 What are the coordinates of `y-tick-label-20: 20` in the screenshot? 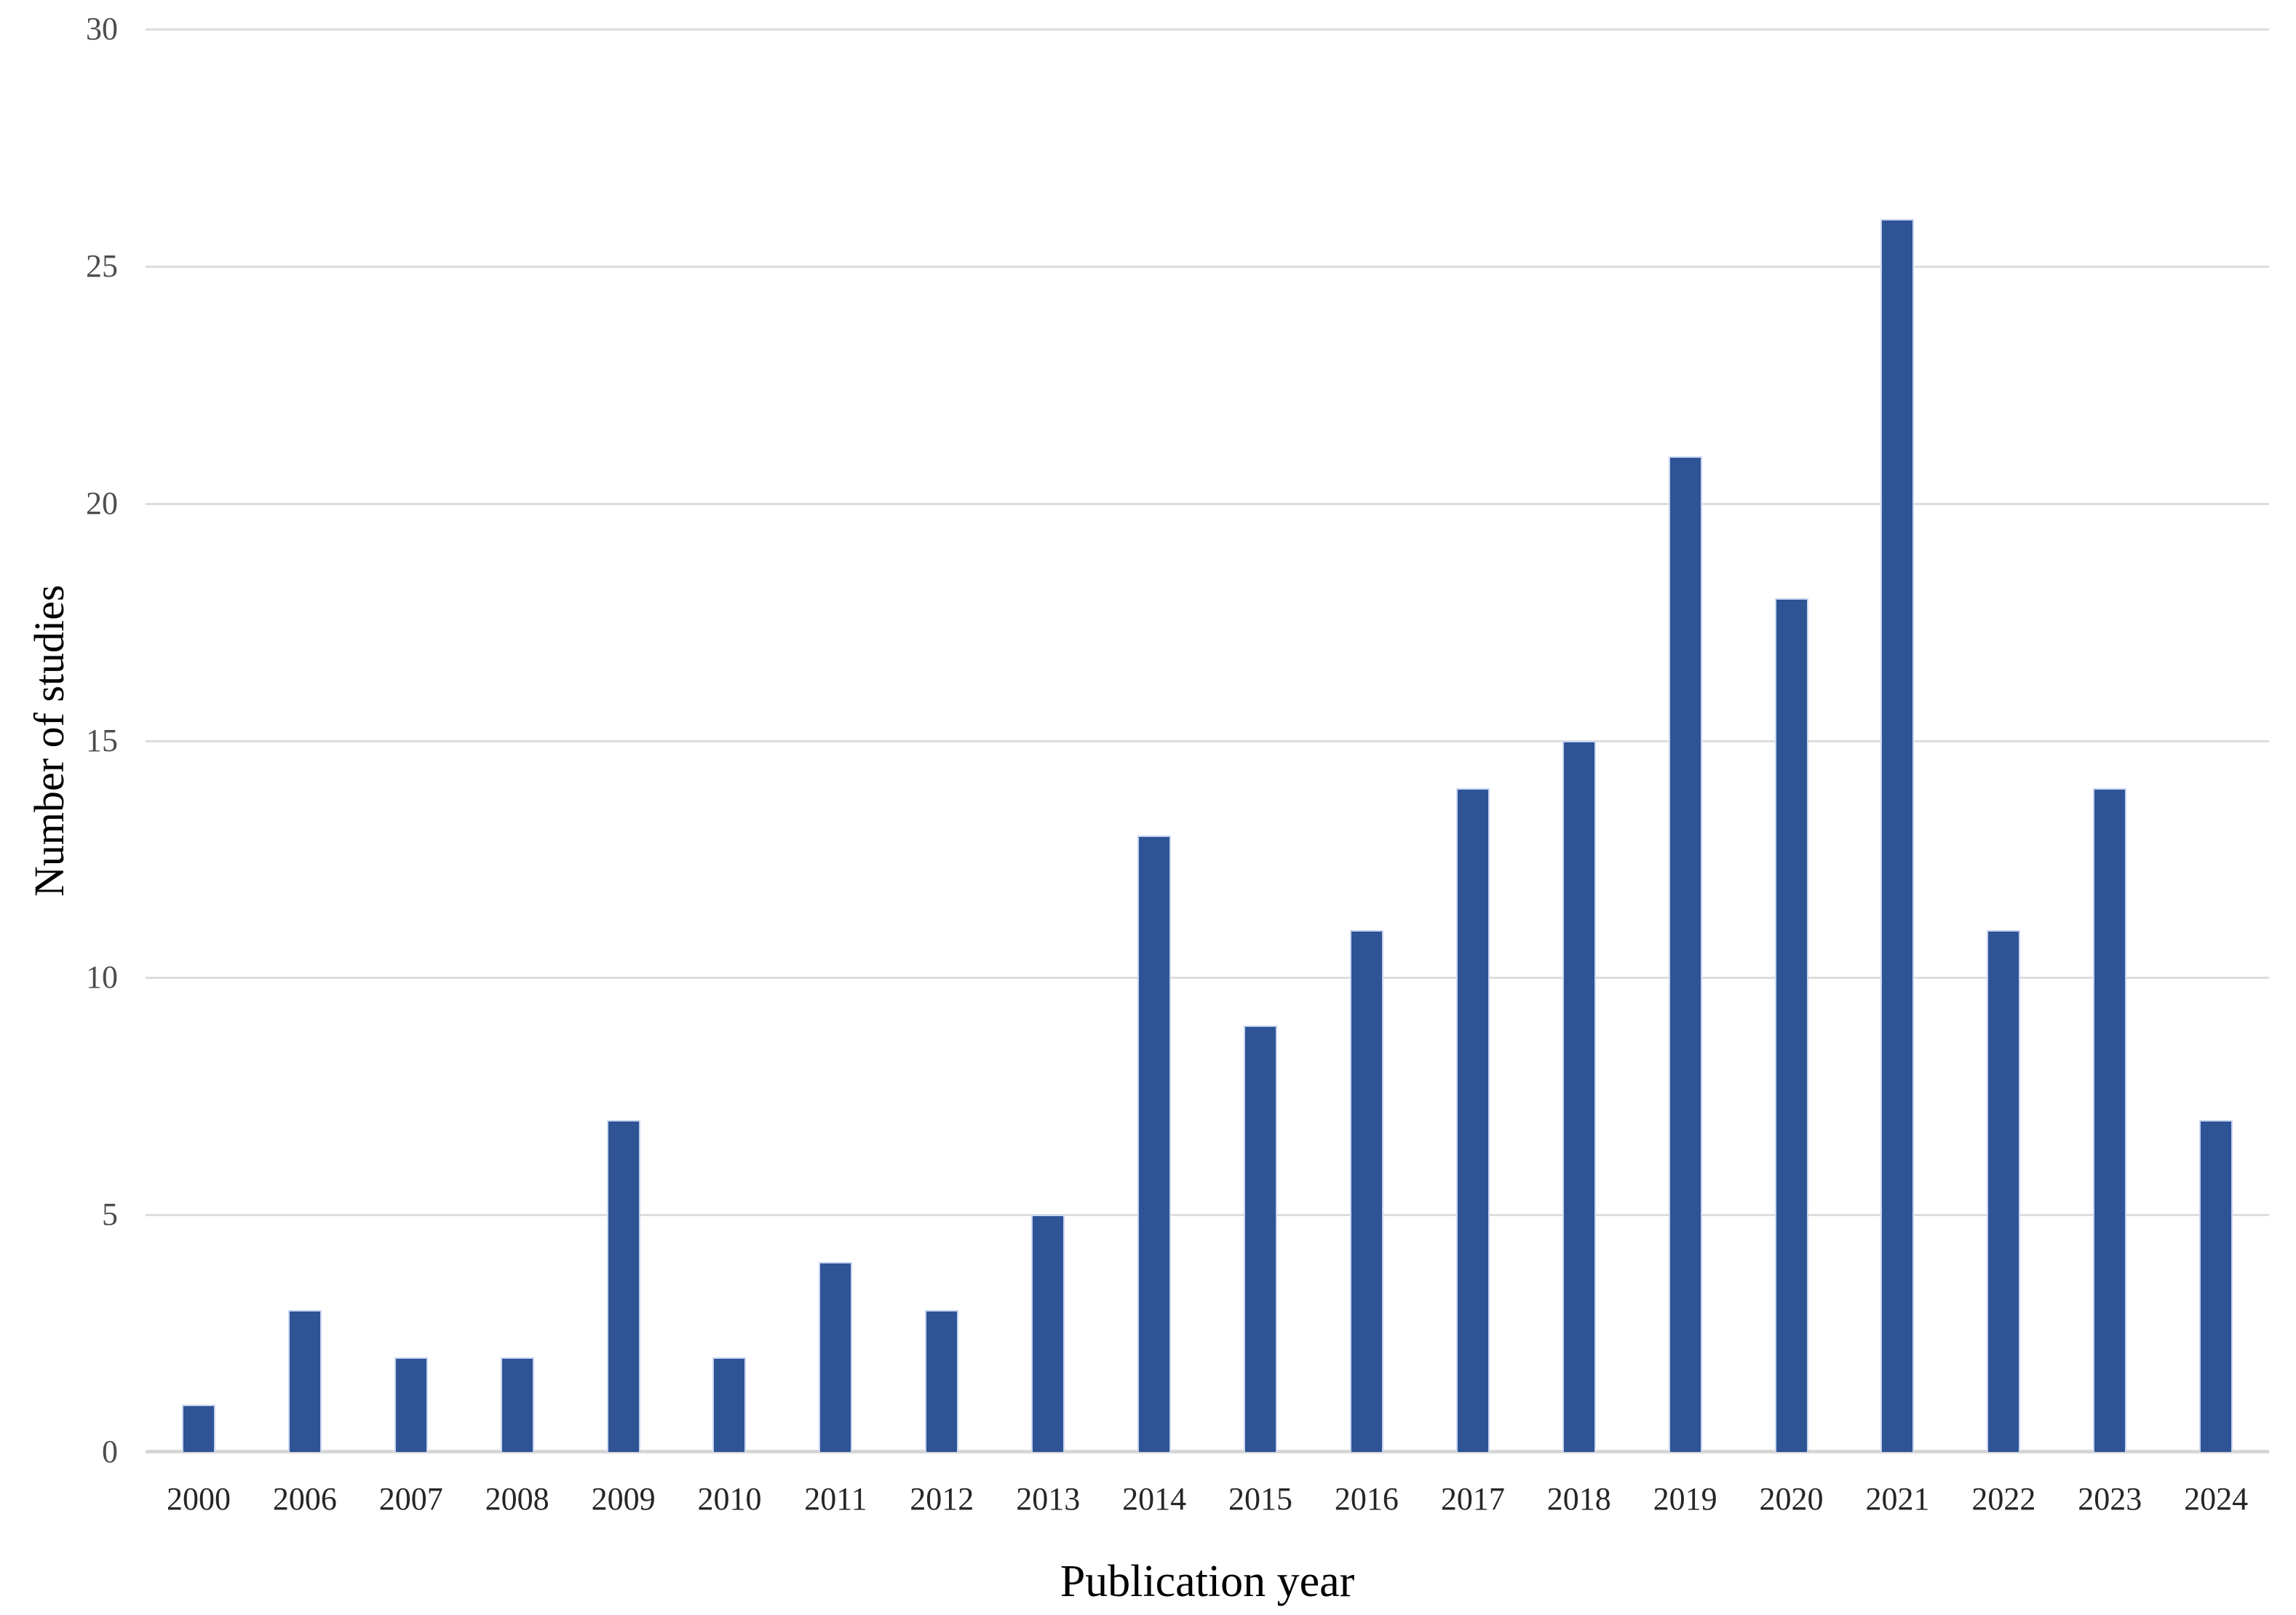 It's located at (102, 503).